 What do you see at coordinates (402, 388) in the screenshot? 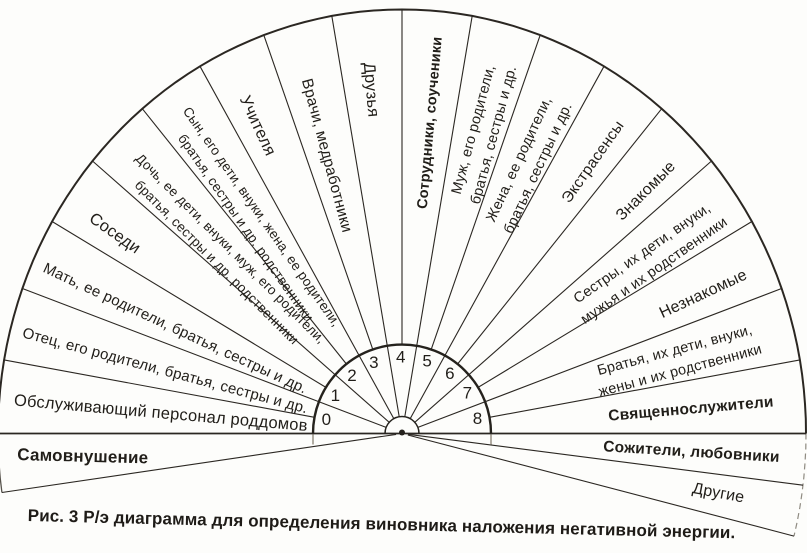
I see `scale-arc` at bounding box center [402, 388].